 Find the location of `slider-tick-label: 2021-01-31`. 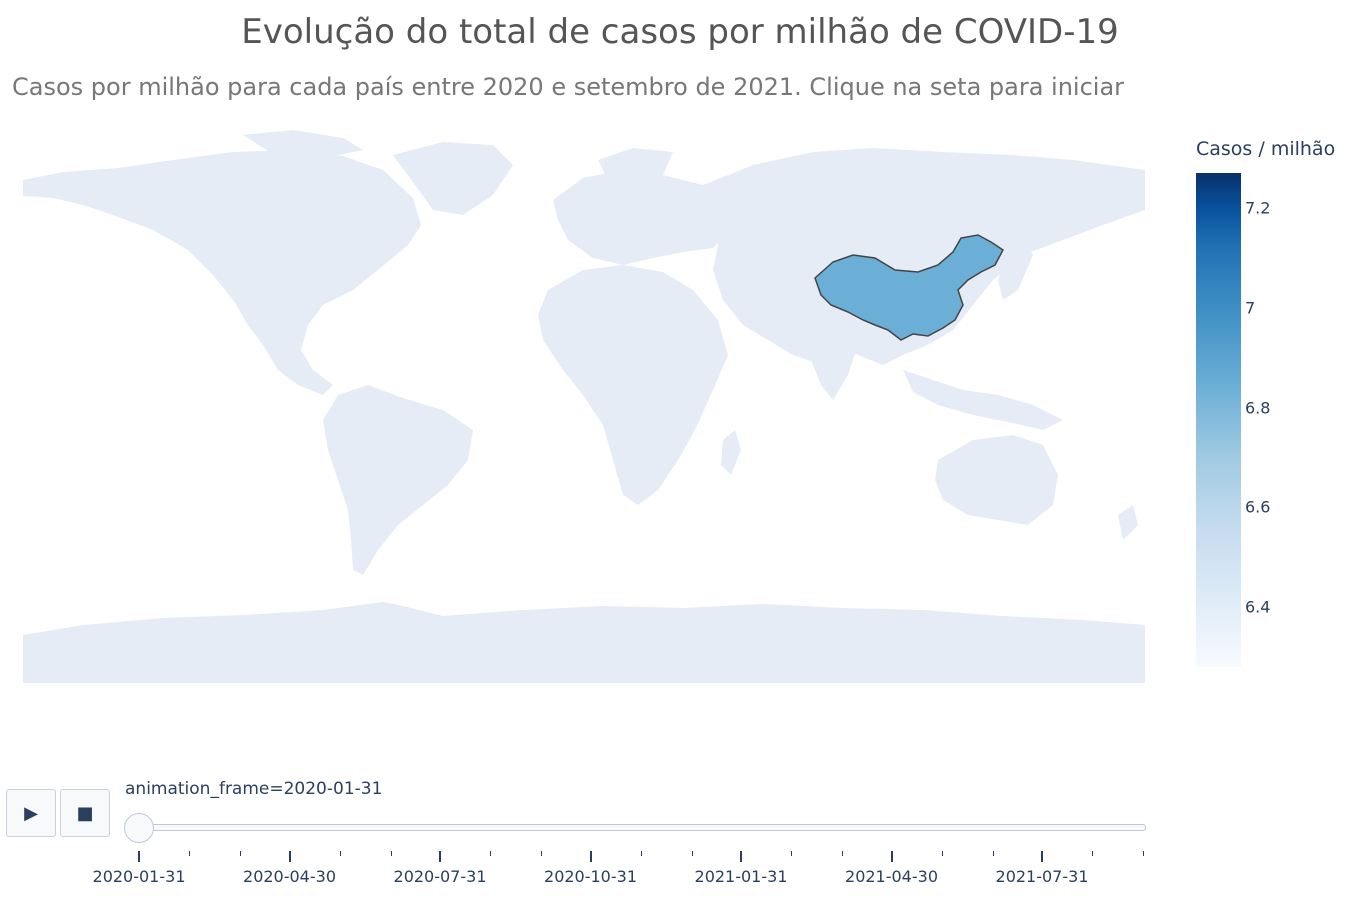

slider-tick-label: 2021-01-31 is located at coordinates (741, 876).